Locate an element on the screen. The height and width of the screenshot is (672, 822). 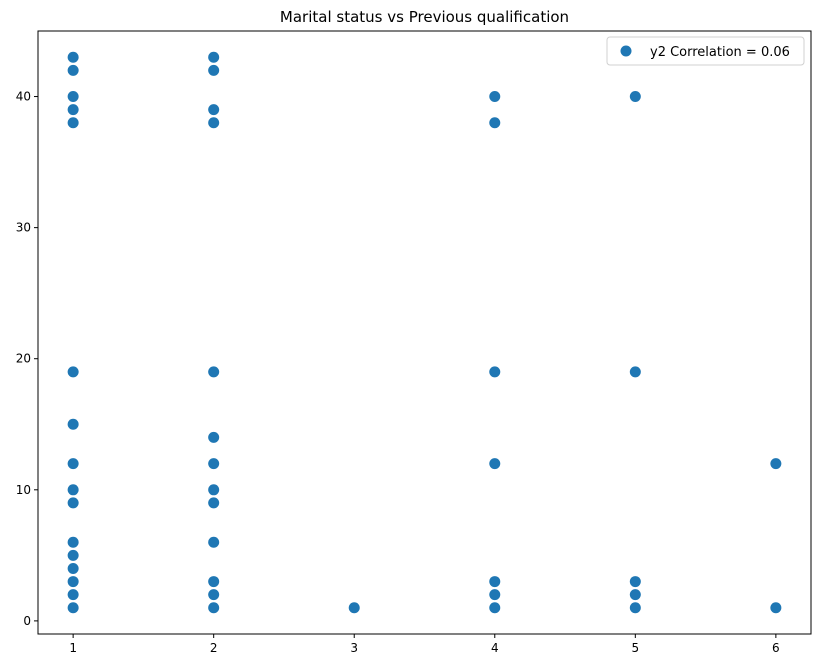
legend-box is located at coordinates (705, 51).